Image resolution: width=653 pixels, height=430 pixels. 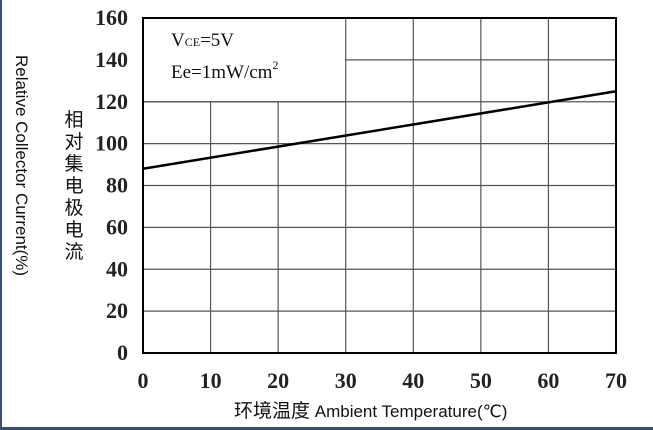 I want to click on x-tick-labels: 0 10 20 30 40 50 60 70, so click(x=383, y=380).